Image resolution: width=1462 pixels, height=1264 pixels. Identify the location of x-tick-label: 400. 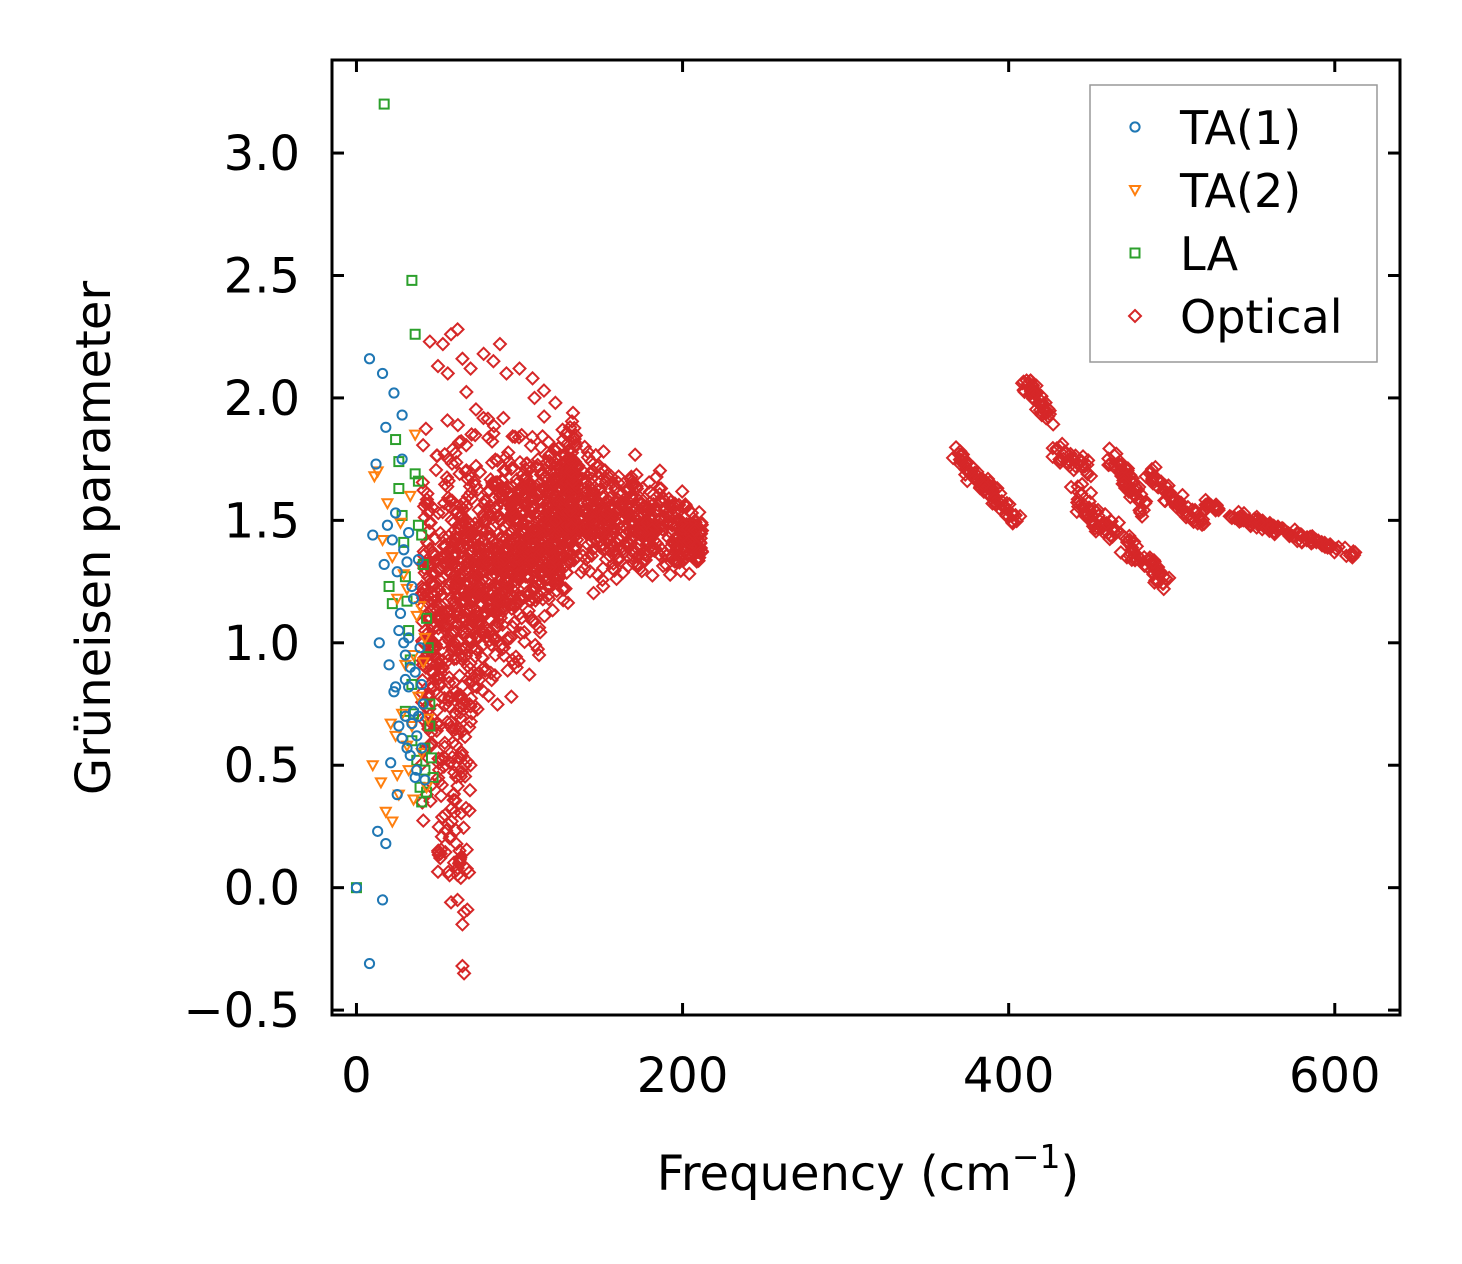
(1009, 1076).